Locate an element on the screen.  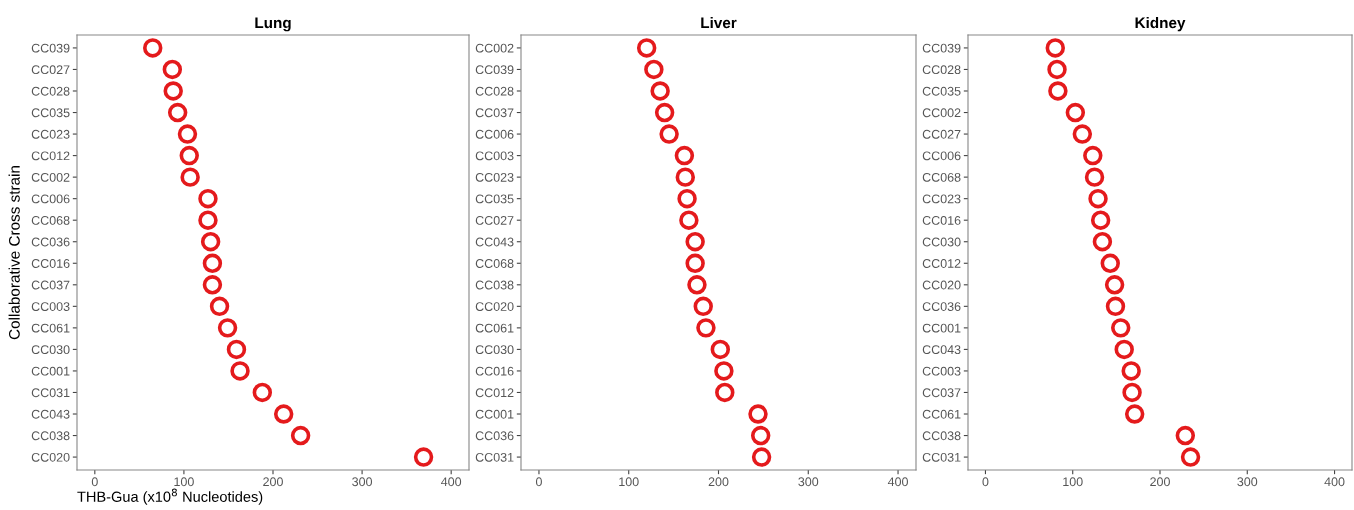
chart-title: Kidney is located at coordinates (1160, 24).